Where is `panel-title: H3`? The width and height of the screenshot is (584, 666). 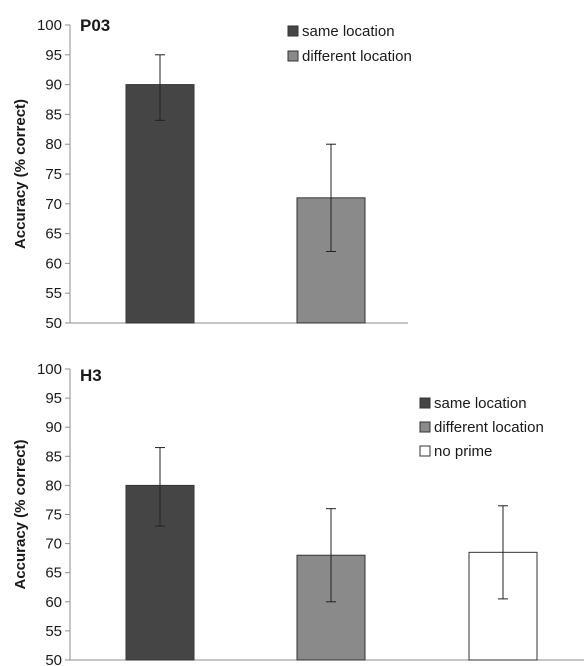
panel-title: H3 is located at coordinates (91, 375).